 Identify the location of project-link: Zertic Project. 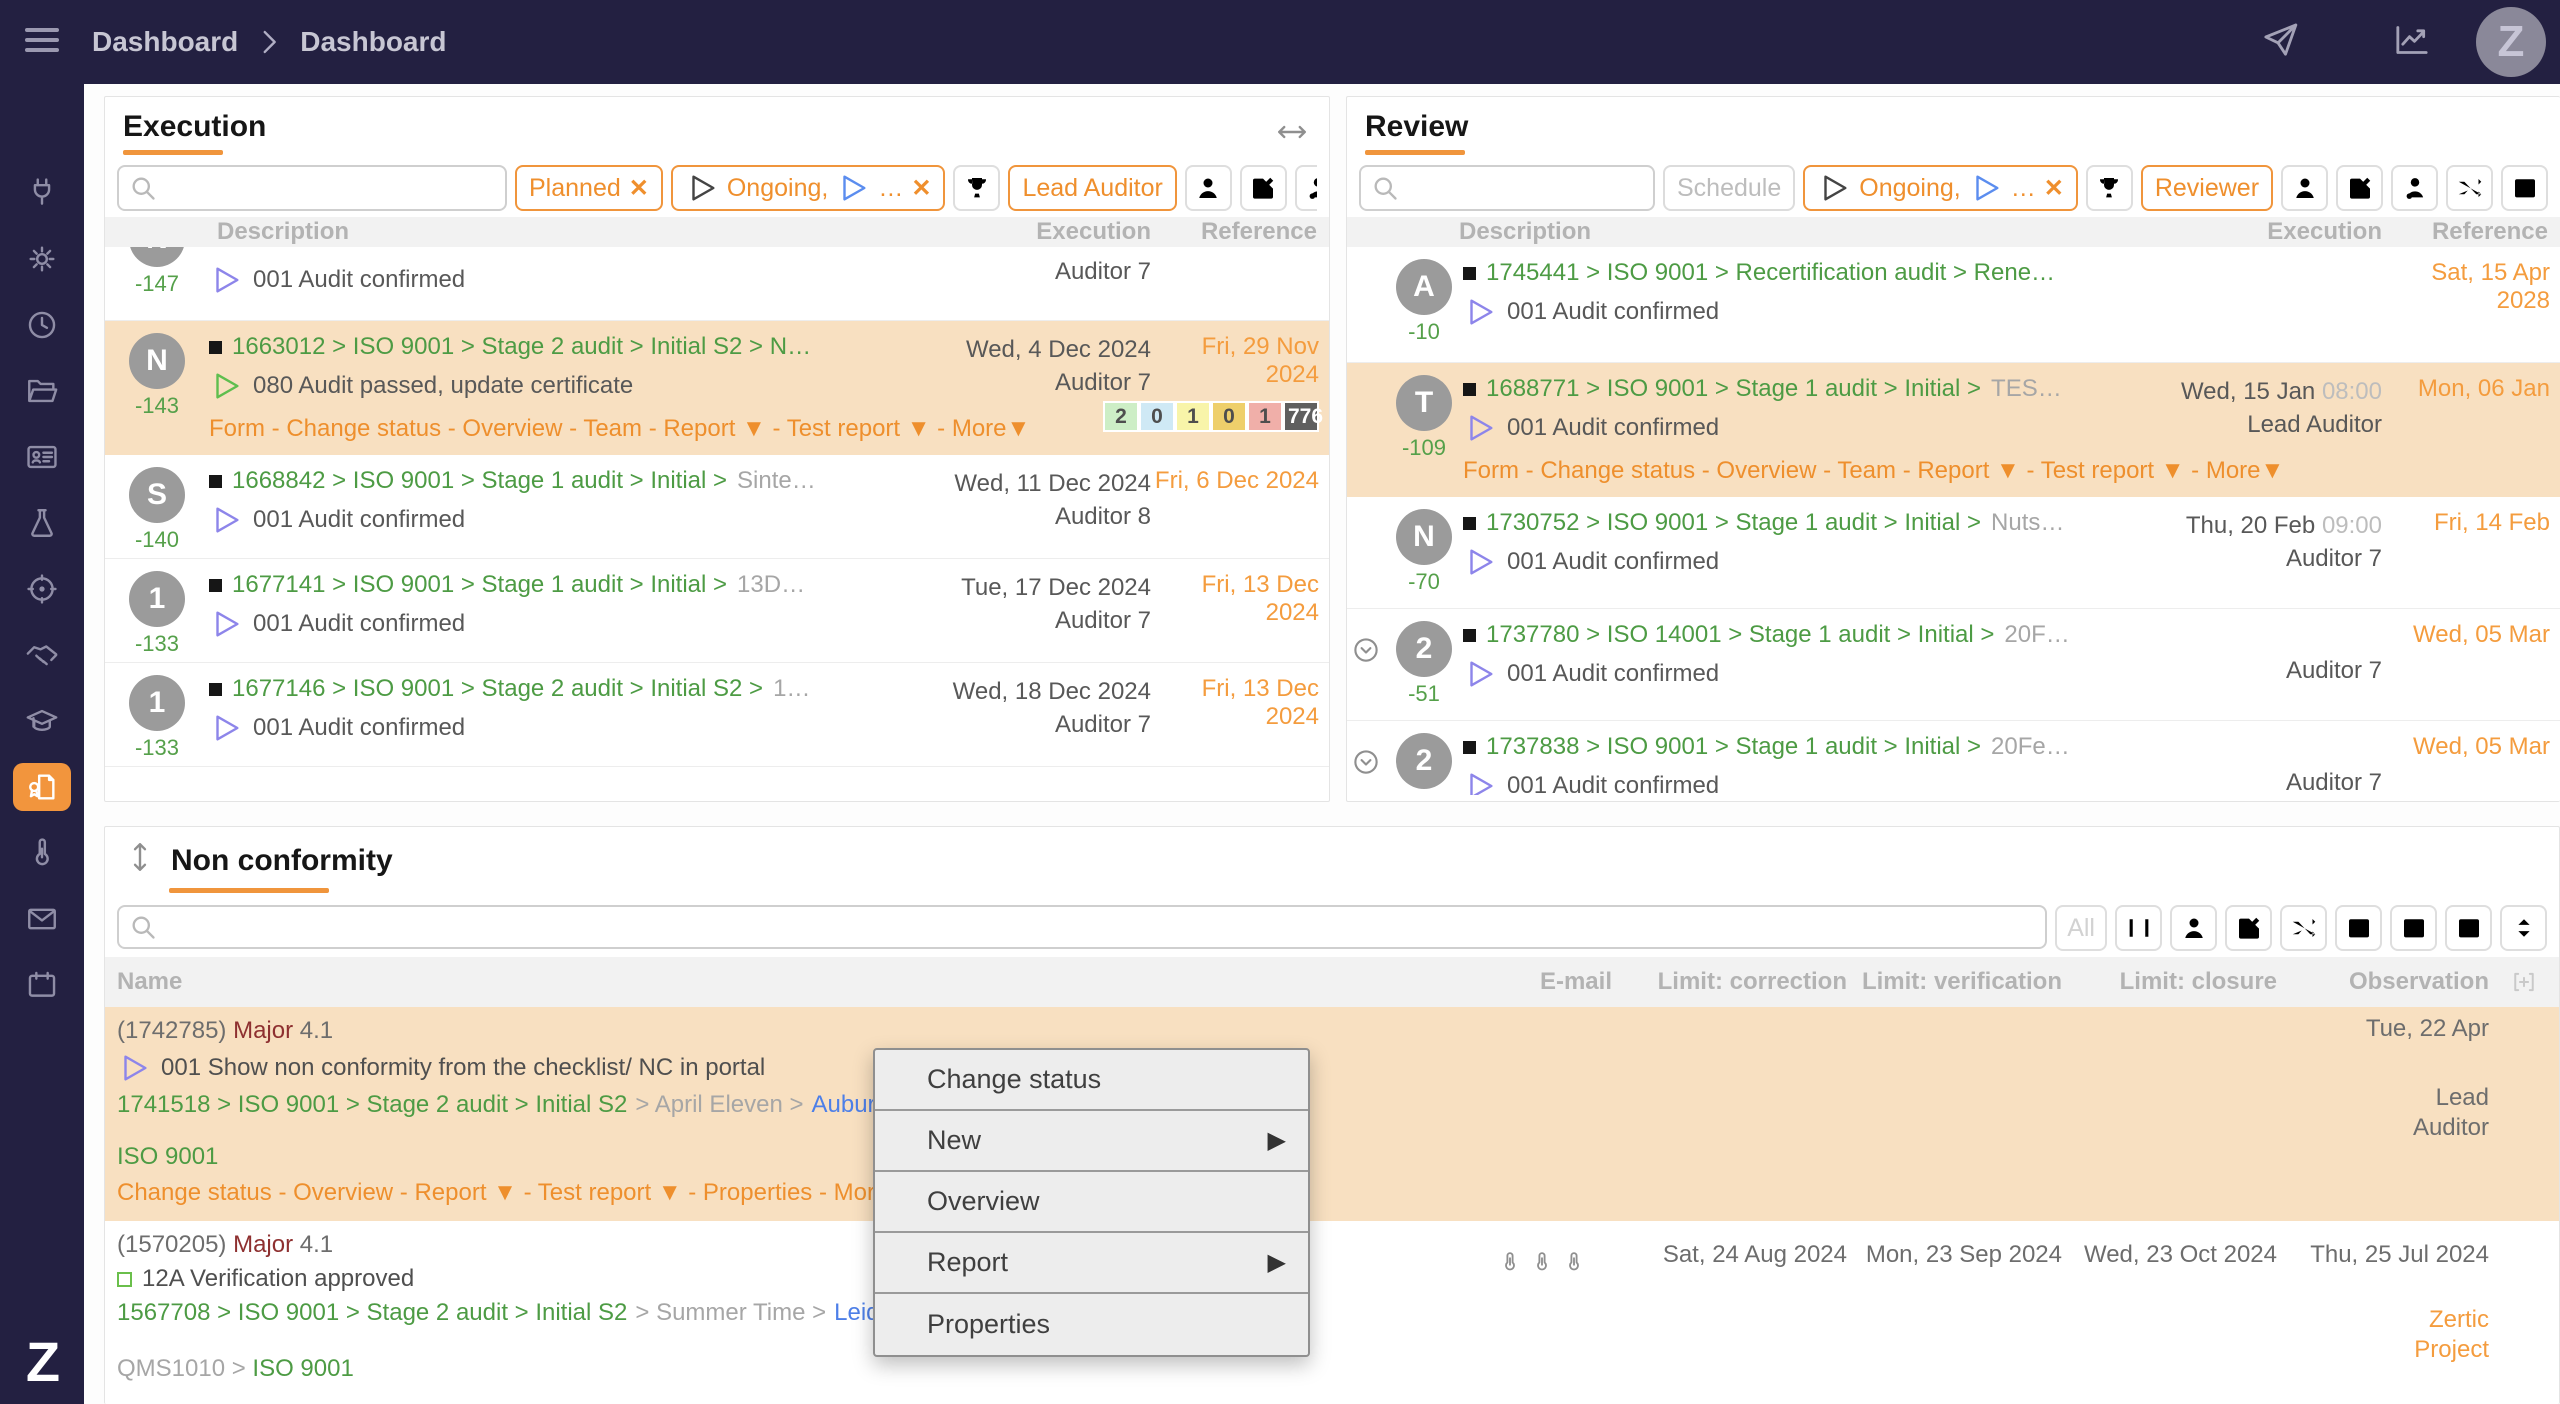
(2451, 1334).